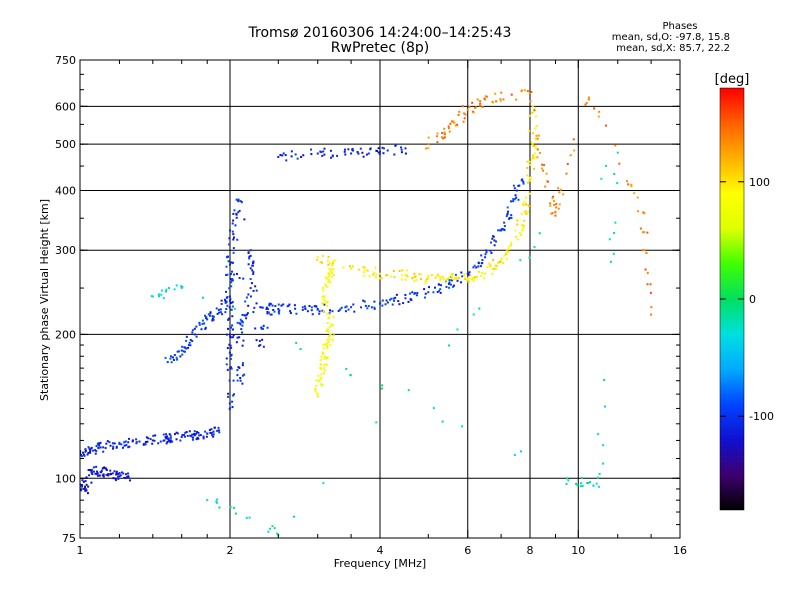  I want to click on x-tick-label: 6, so click(467, 550).